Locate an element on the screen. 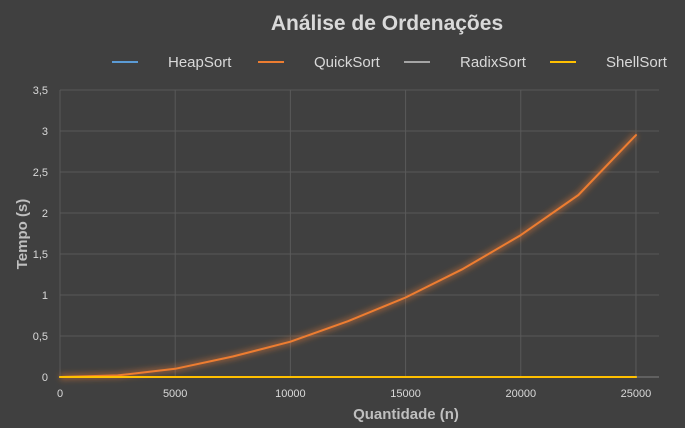 The image size is (685, 428). y-tick-label: 1,5 is located at coordinates (40, 255).